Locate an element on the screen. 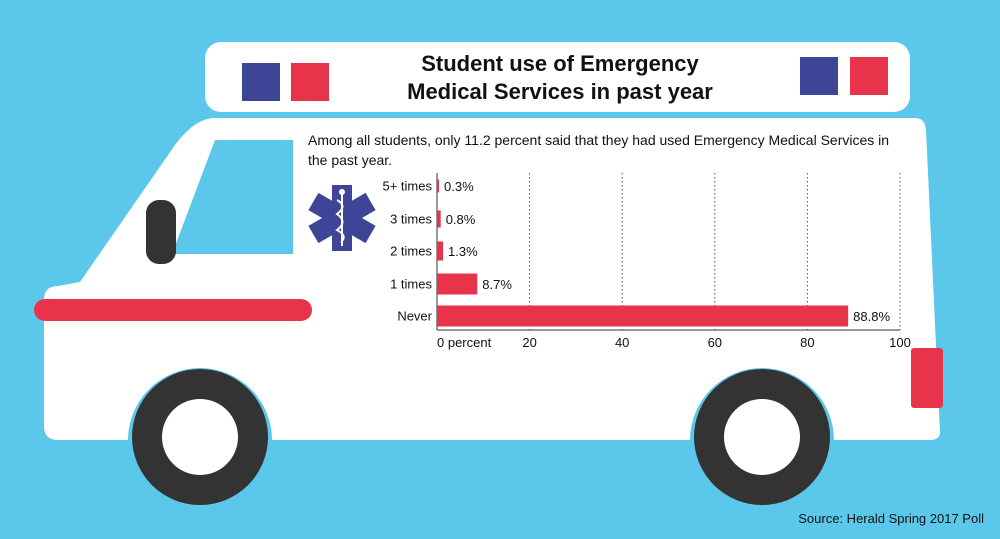 The image size is (1000, 539). x-tick-label: 0 percent is located at coordinates (464, 342).